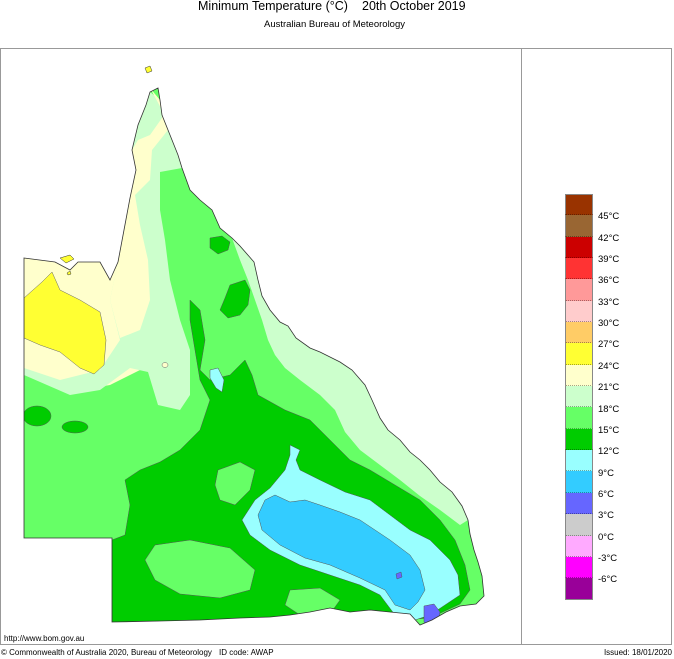 This screenshot has height=659, width=674. What do you see at coordinates (609, 366) in the screenshot?
I see `legend-label: 24°C` at bounding box center [609, 366].